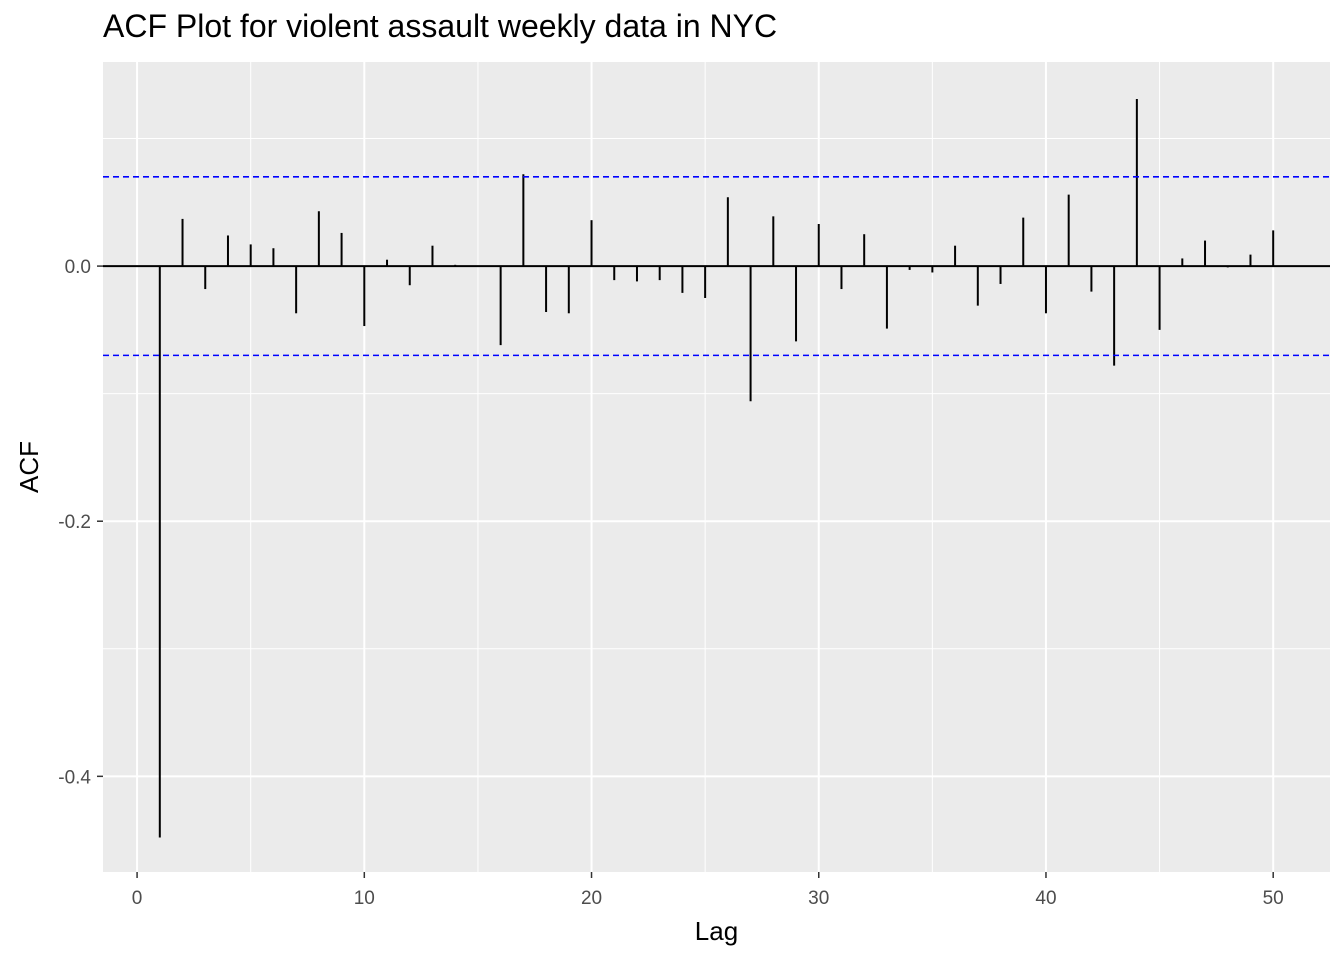 This screenshot has height=960, width=1344. I want to click on x-tick-label: 50, so click(1273, 898).